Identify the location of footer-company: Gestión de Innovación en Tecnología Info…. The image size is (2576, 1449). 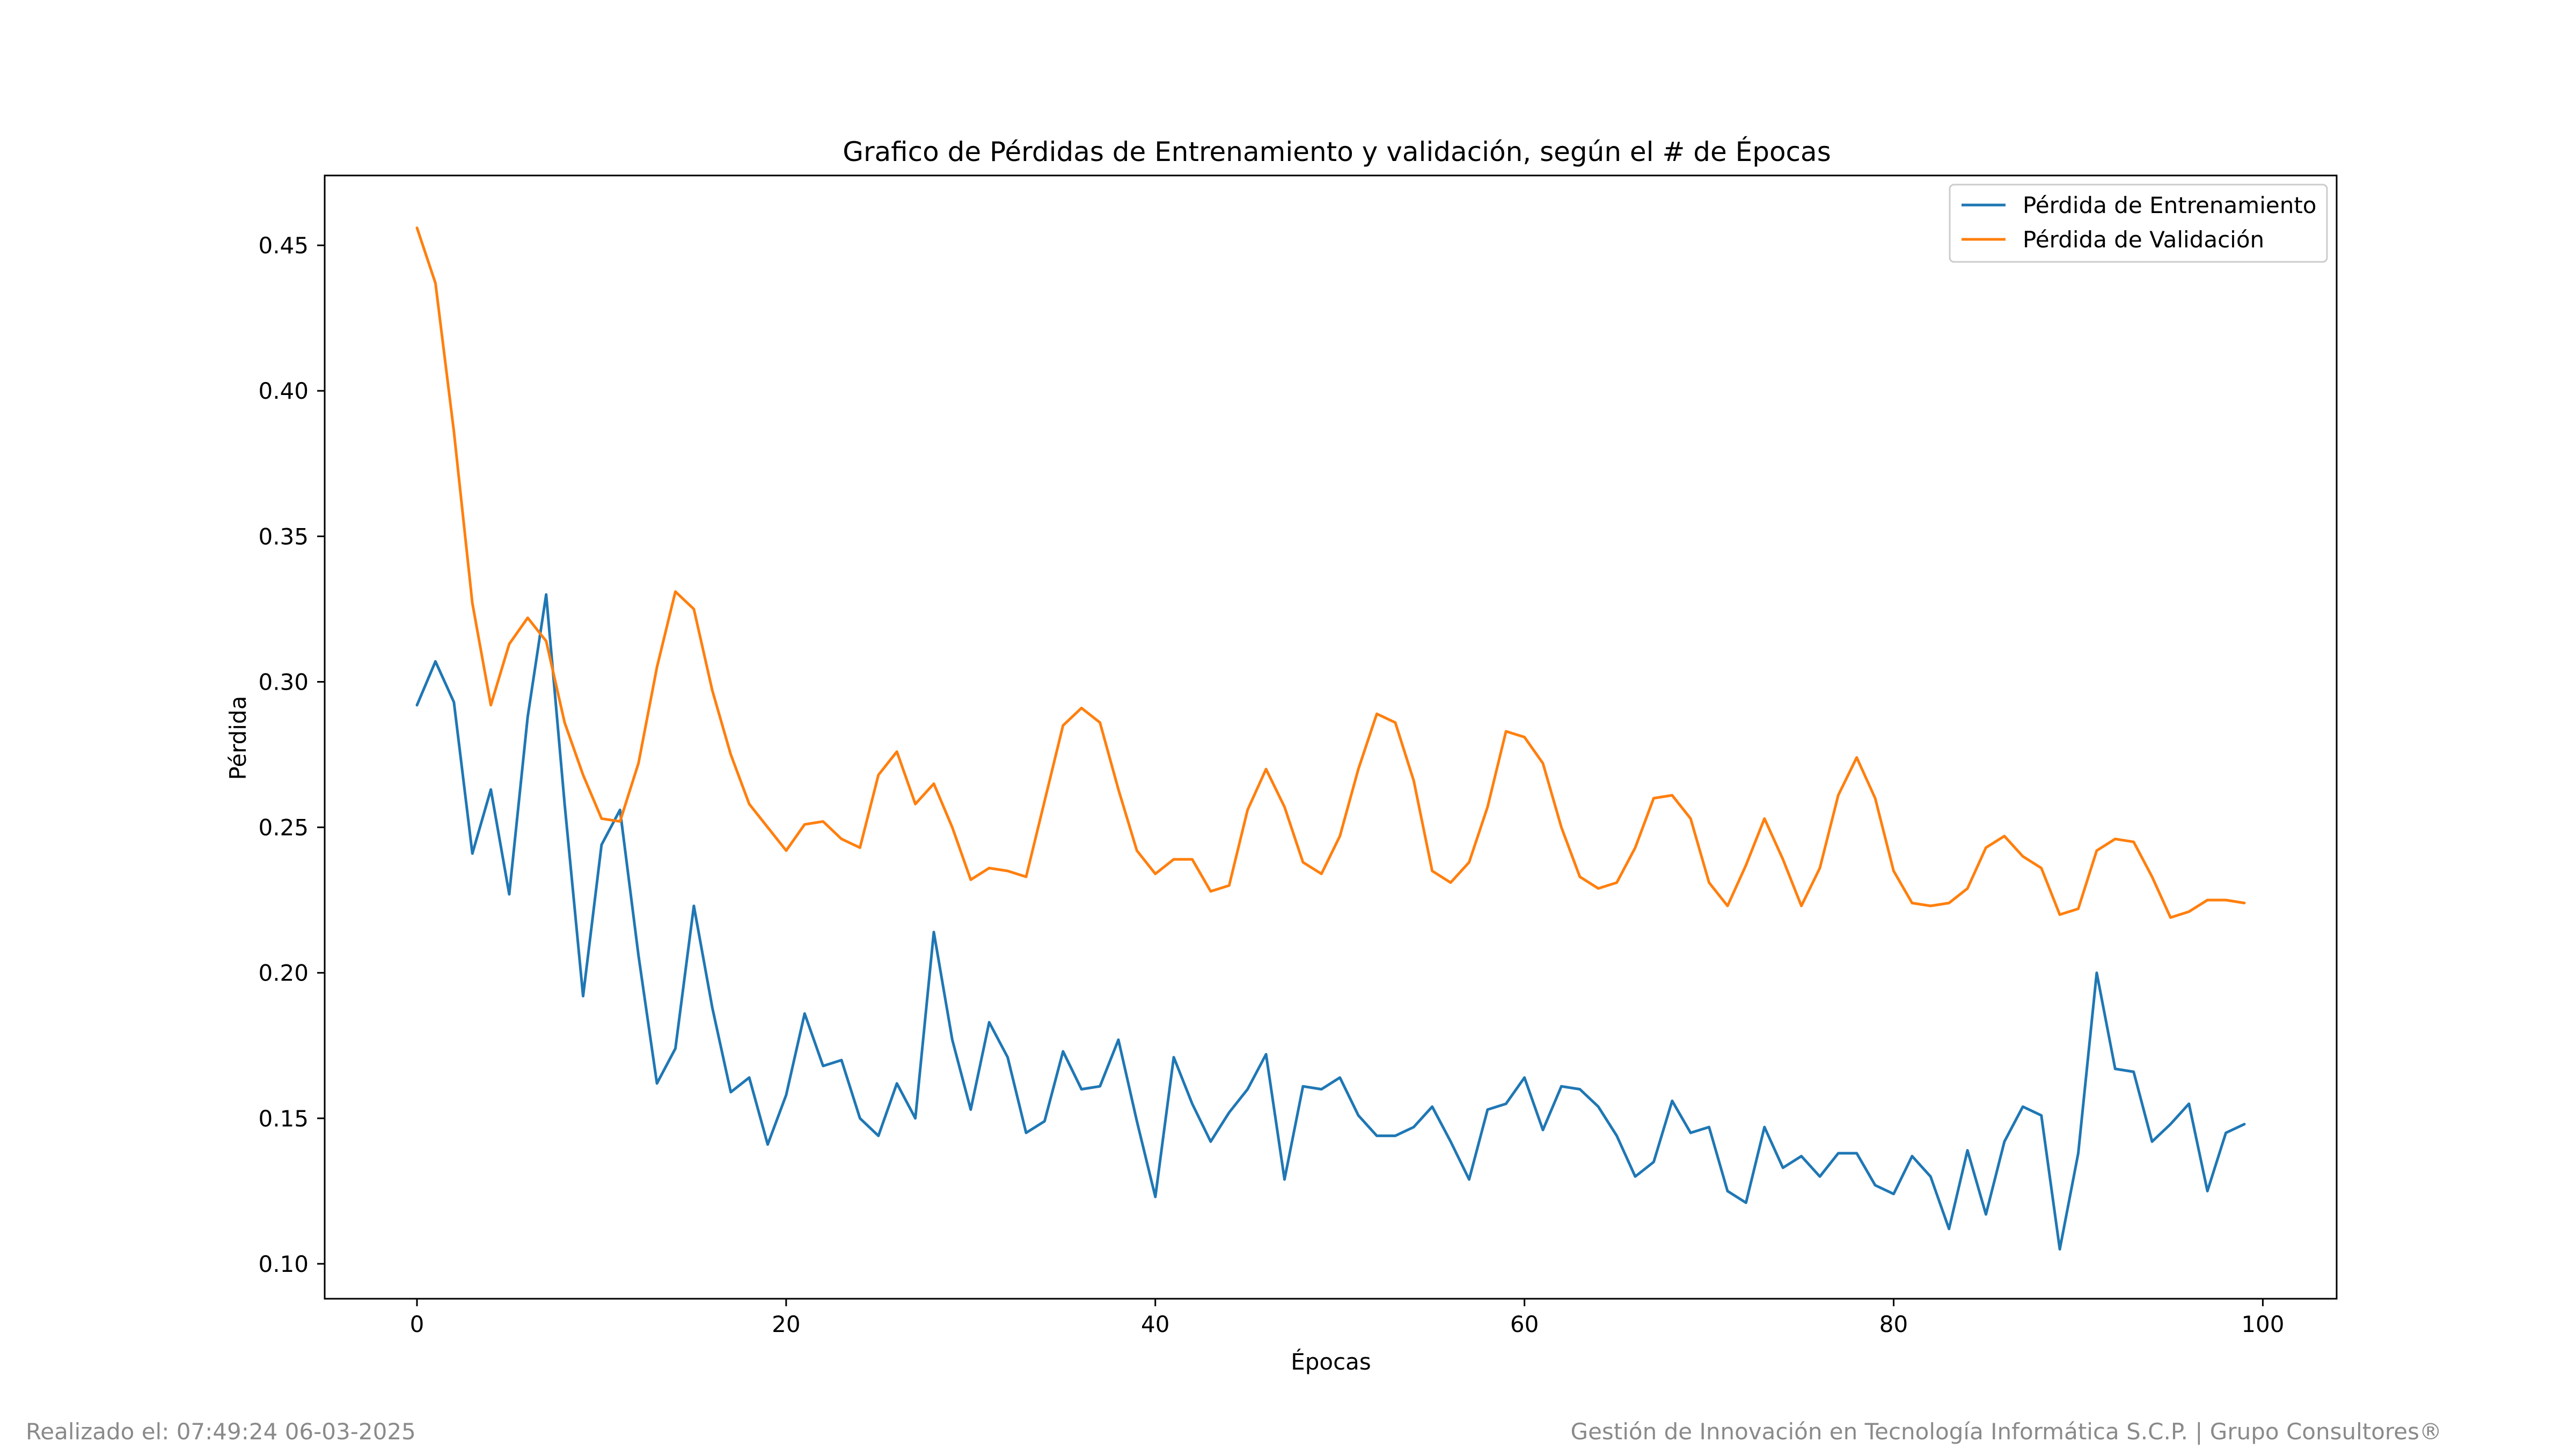
(2006, 1431).